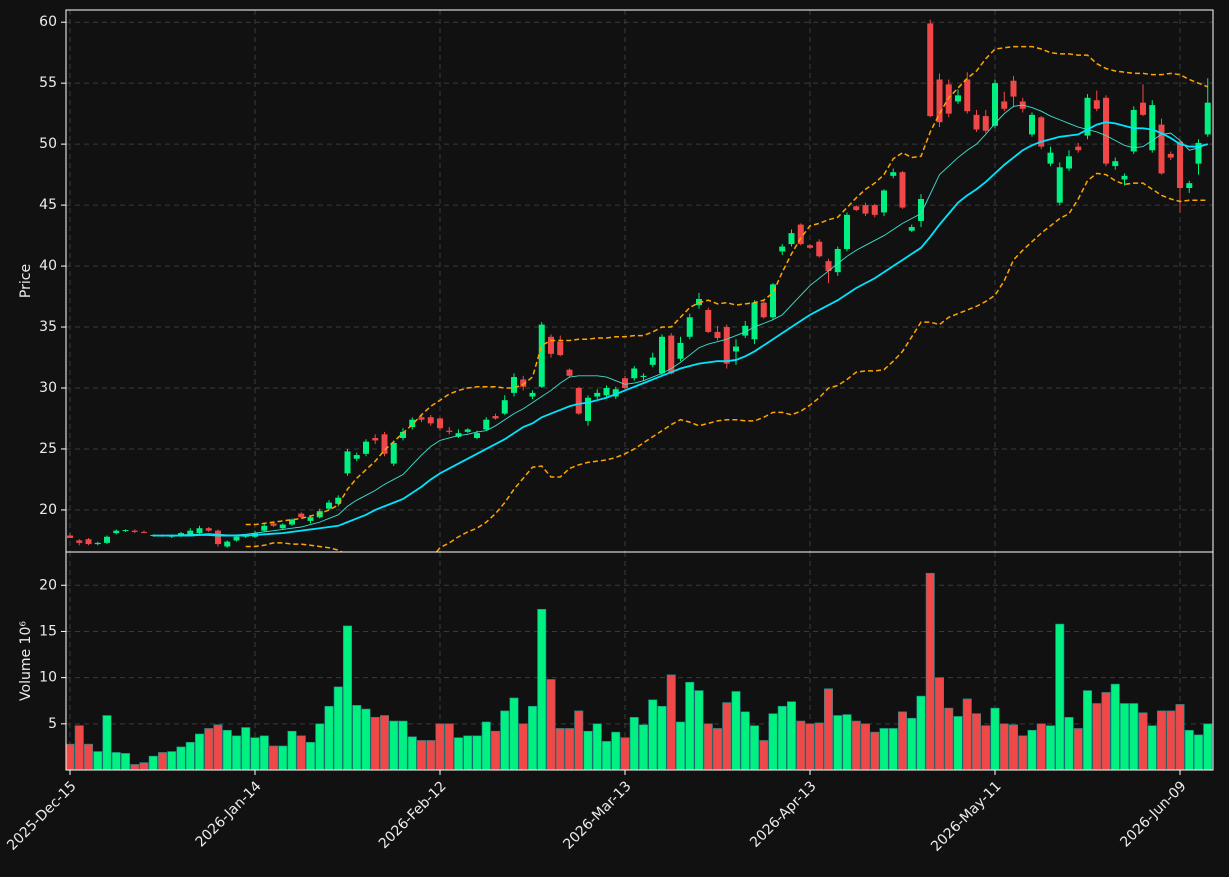  Describe the element at coordinates (48, 678) in the screenshot. I see `y2-tick-label: 10` at that location.